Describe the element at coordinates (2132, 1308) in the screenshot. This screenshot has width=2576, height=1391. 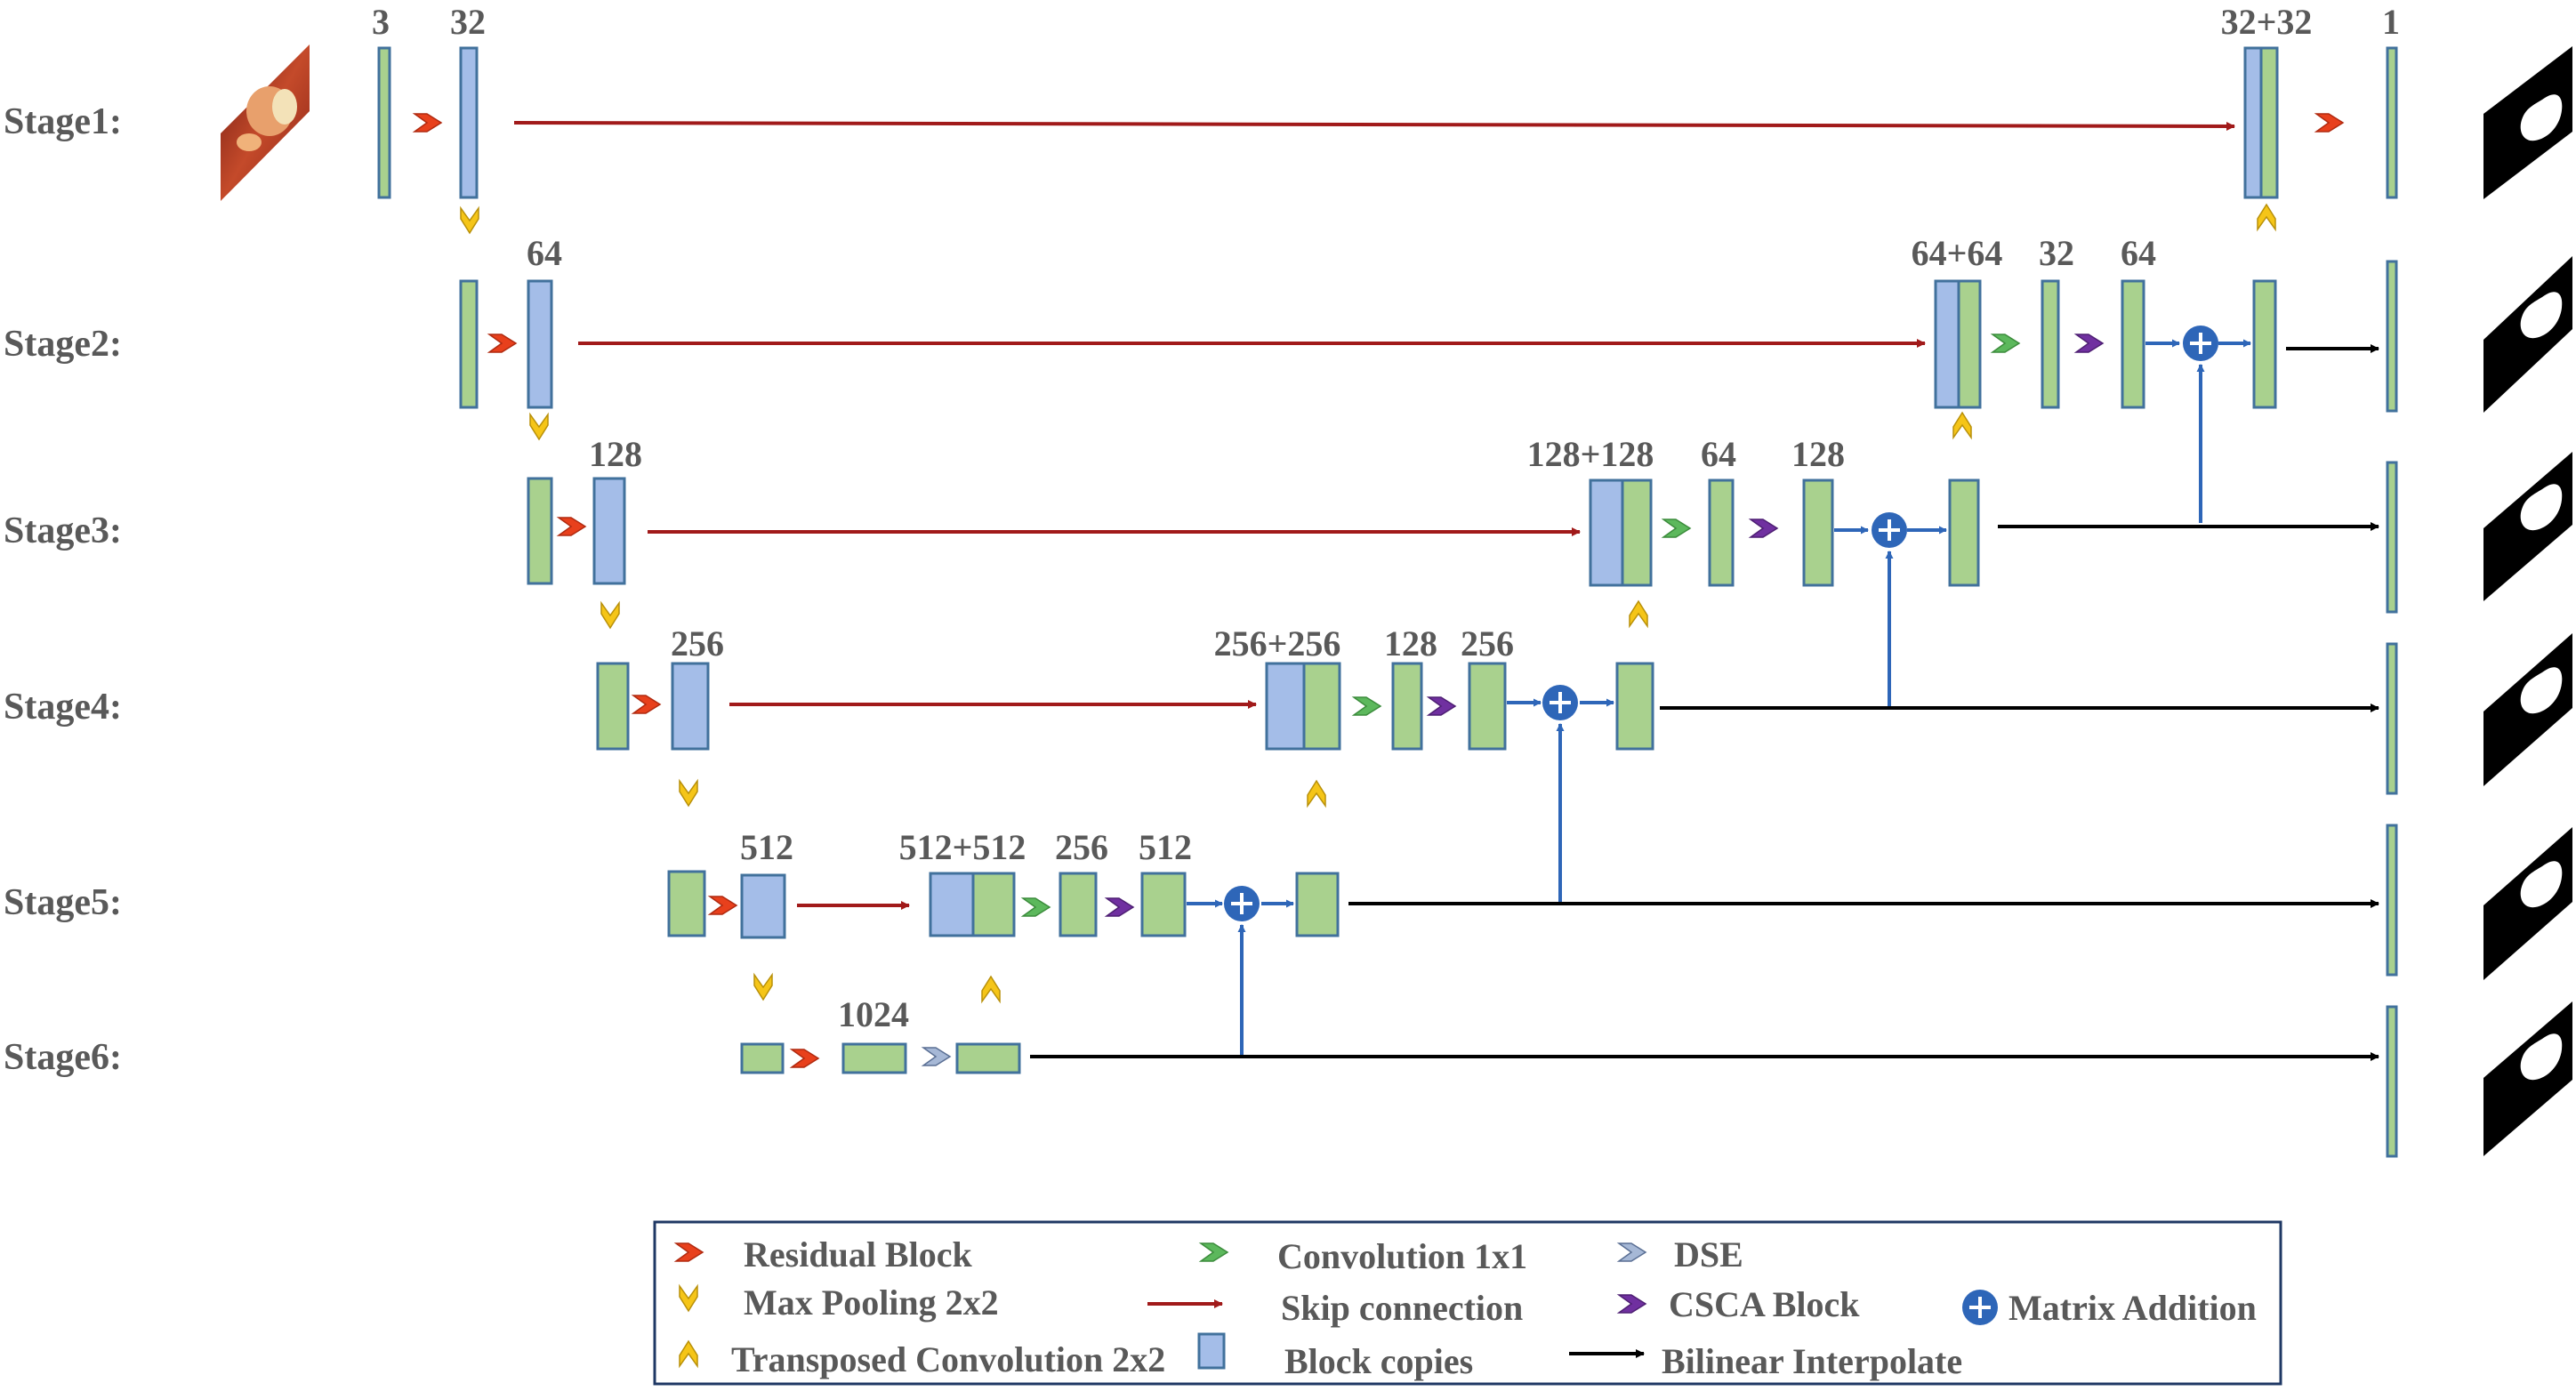
I see `legend-addition: Matrix Addition` at that location.